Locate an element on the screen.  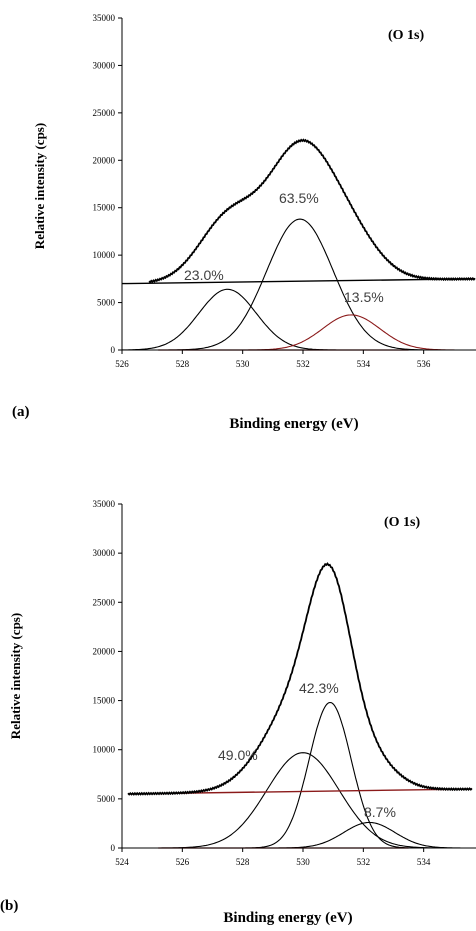
panel-b-ytick-label: 20000 is located at coordinates (104, 651).